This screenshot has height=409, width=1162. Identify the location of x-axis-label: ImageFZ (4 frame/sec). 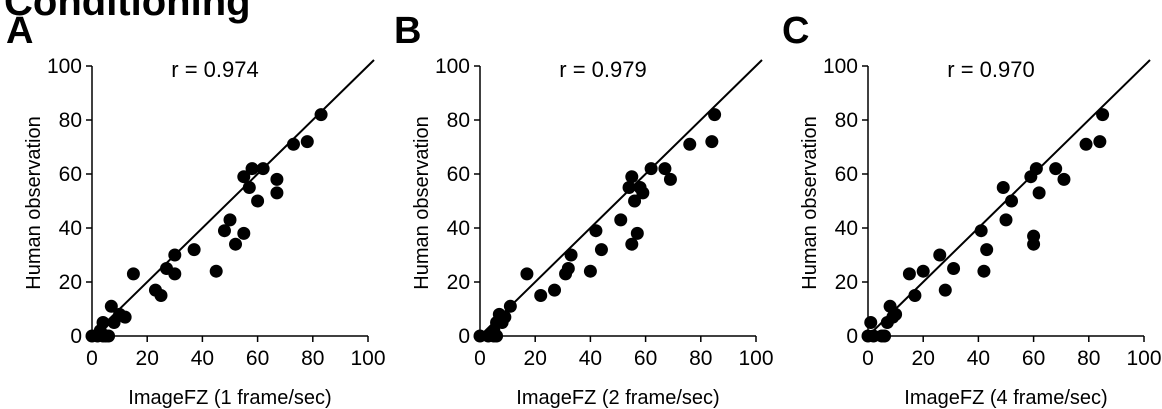
(1005, 398).